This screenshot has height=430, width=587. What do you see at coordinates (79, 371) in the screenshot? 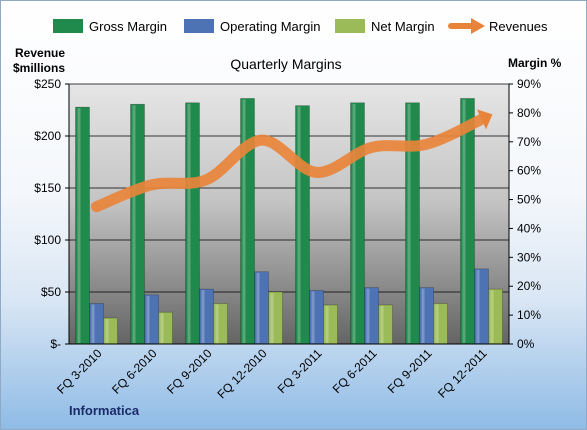
I see `x-tick-label: FQ 3-2010` at bounding box center [79, 371].